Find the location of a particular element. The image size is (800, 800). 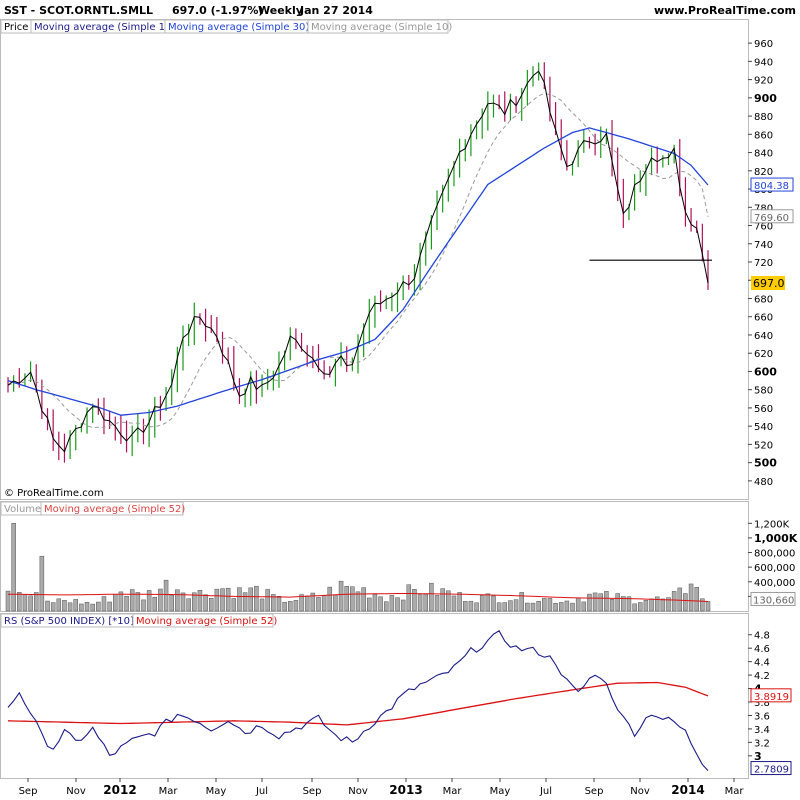

volume-panel is located at coordinates (374, 556).